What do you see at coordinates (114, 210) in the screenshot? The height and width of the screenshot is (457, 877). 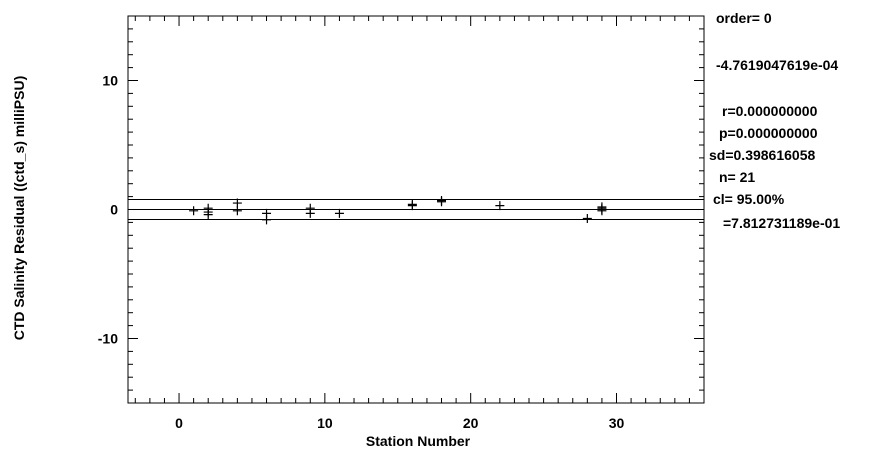 I see `y-tick-label: 0` at bounding box center [114, 210].